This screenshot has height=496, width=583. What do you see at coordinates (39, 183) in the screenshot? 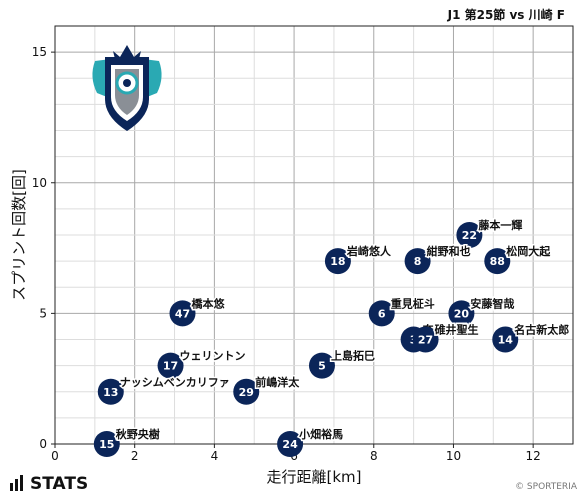
I see `y-tick-label: 10` at bounding box center [39, 183].